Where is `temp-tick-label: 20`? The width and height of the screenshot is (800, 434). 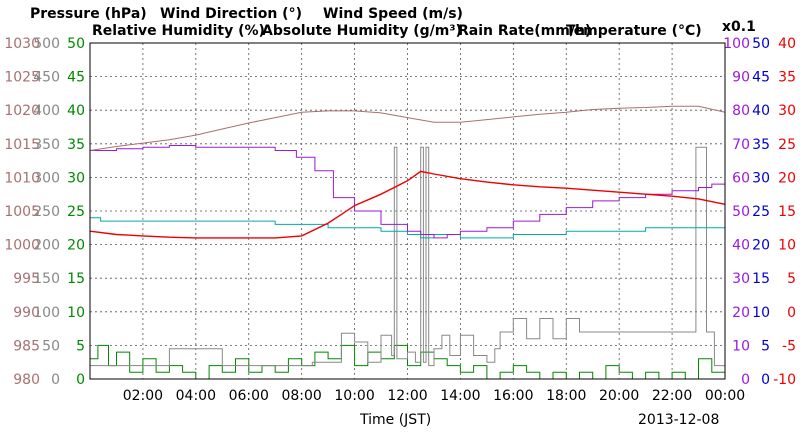 temp-tick-label: 20 is located at coordinates (787, 178).